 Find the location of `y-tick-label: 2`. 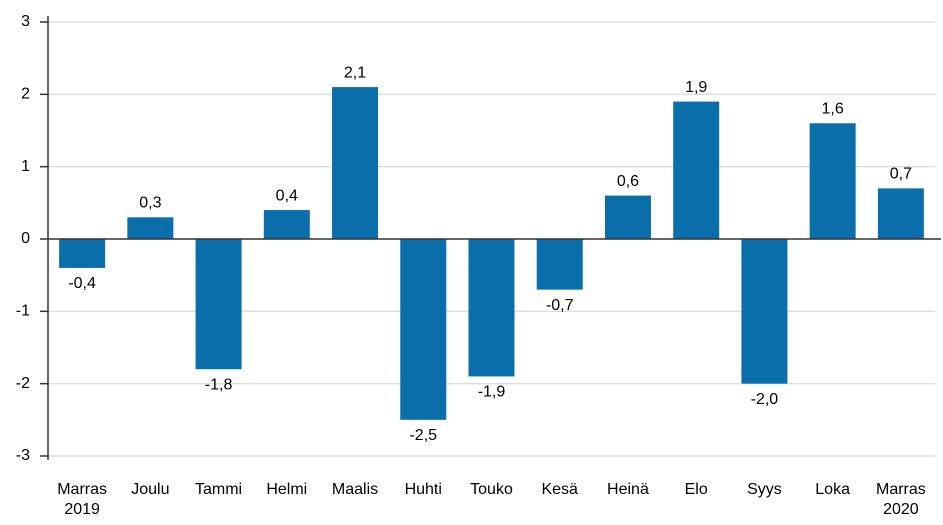

y-tick-label: 2 is located at coordinates (25, 94).